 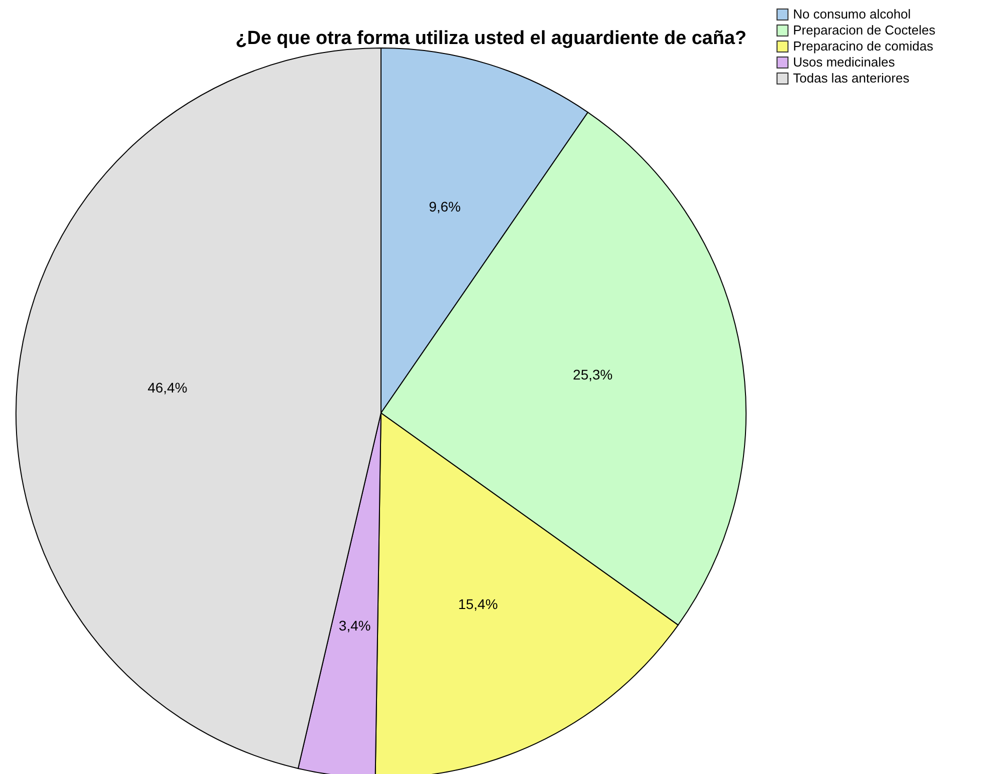 What do you see at coordinates (844, 62) in the screenshot?
I see `legend-label: Usos medicinales` at bounding box center [844, 62].